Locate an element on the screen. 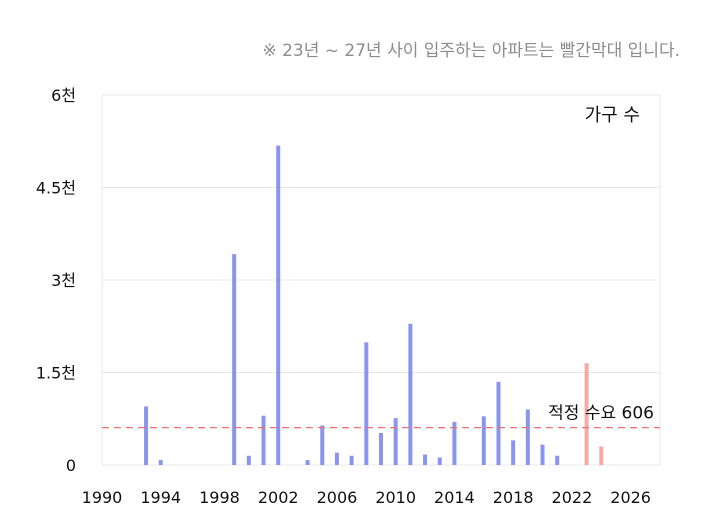 Image resolution: width=722 pixels, height=528 pixels. y-tick-label: 1.5천 is located at coordinates (56, 373).